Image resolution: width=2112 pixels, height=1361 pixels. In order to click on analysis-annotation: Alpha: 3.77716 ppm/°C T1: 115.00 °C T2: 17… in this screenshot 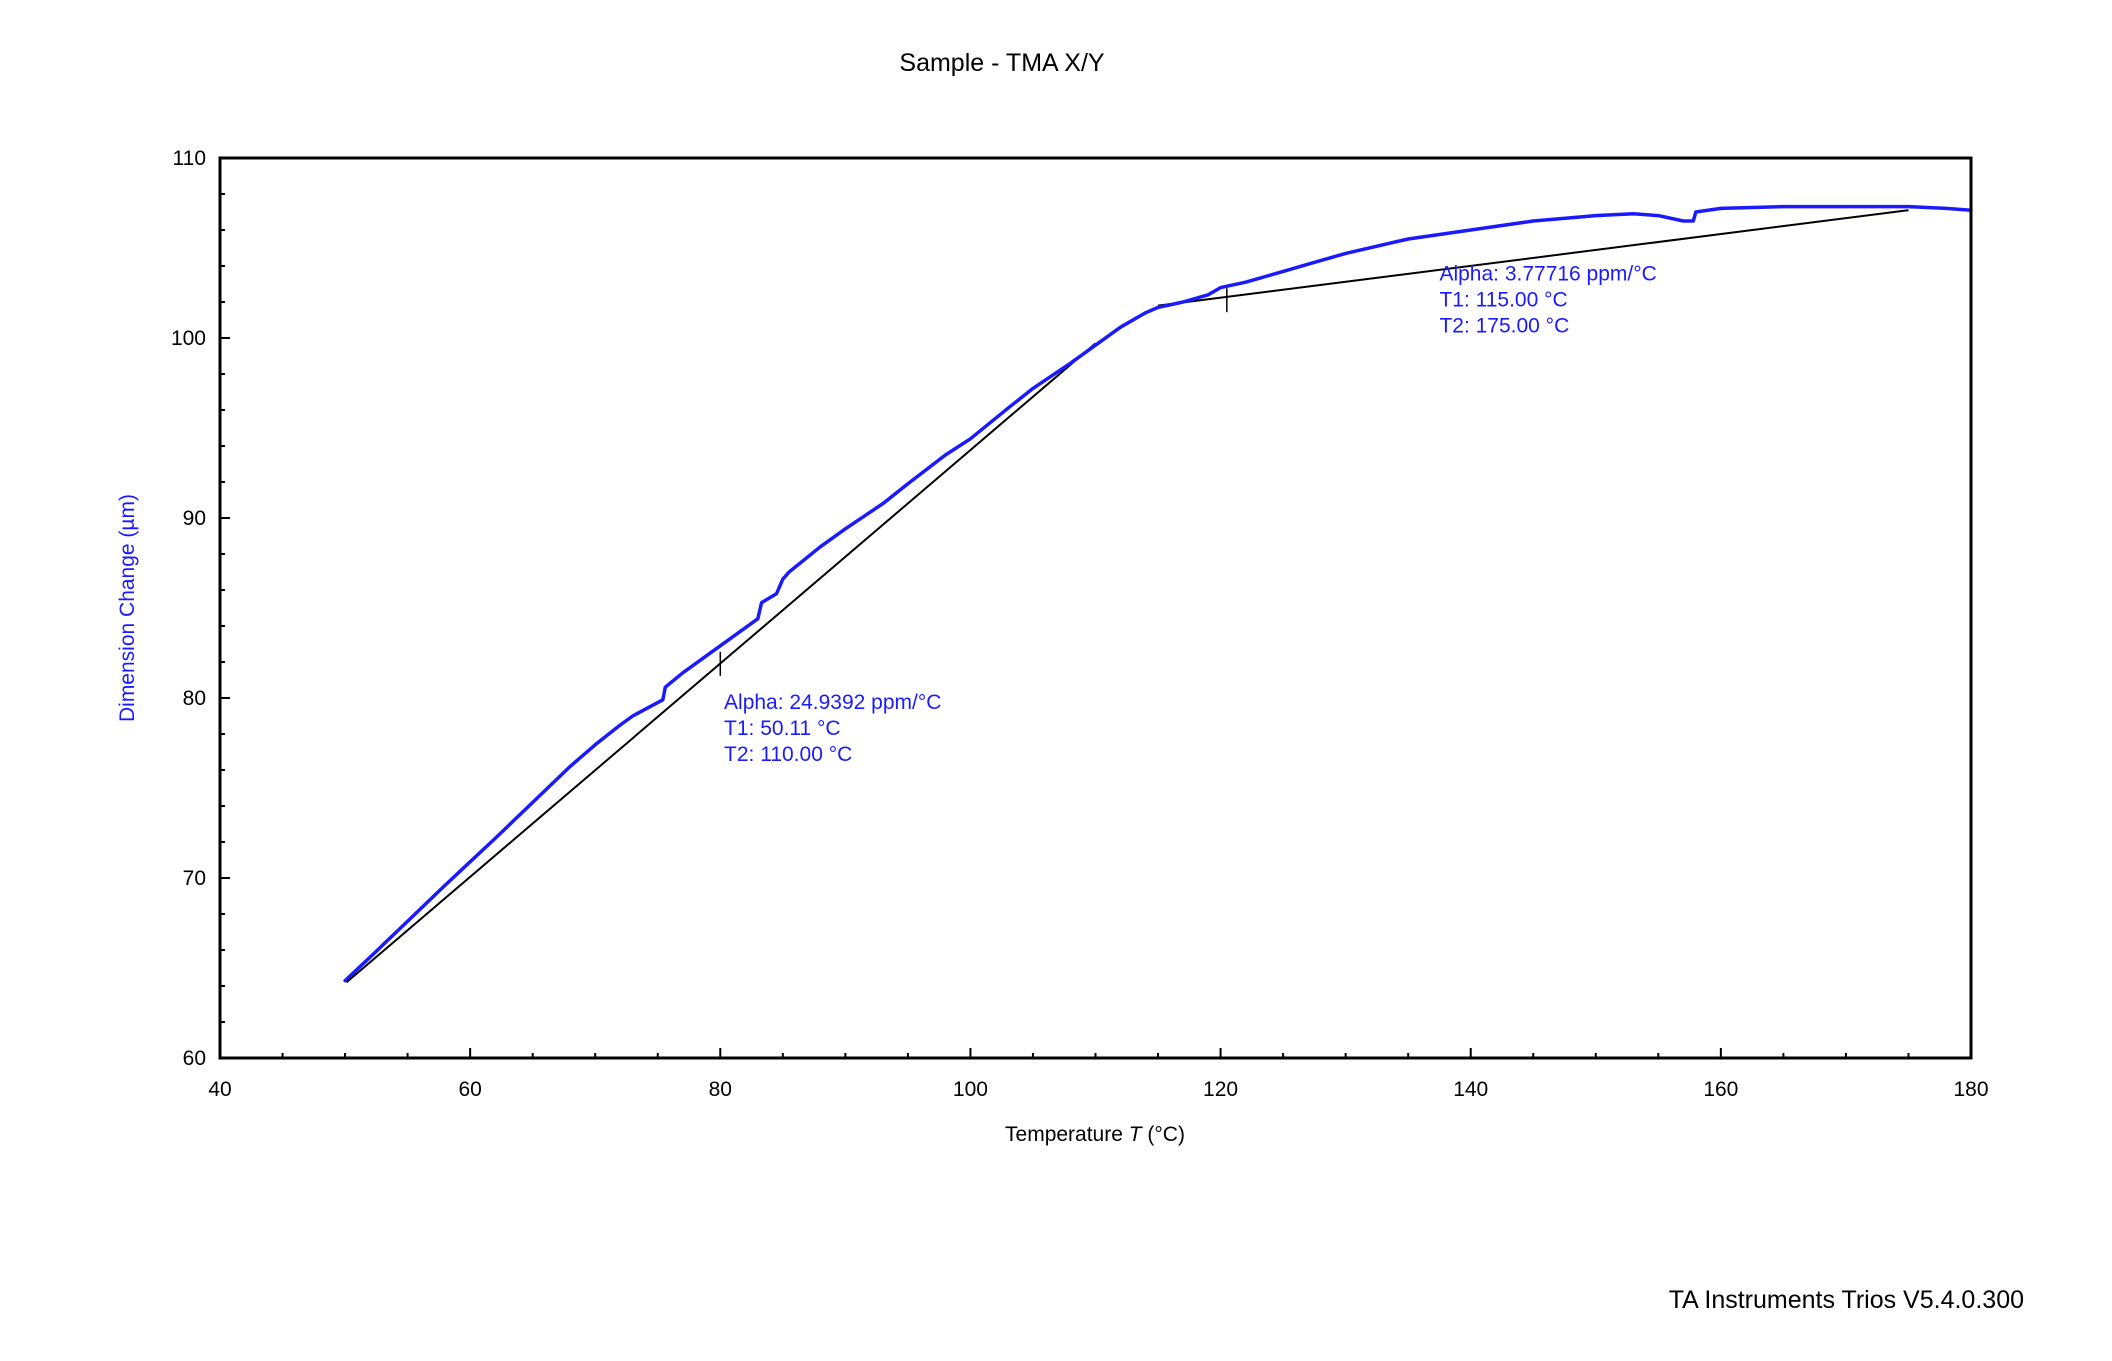, I will do `click(1547, 299)`.